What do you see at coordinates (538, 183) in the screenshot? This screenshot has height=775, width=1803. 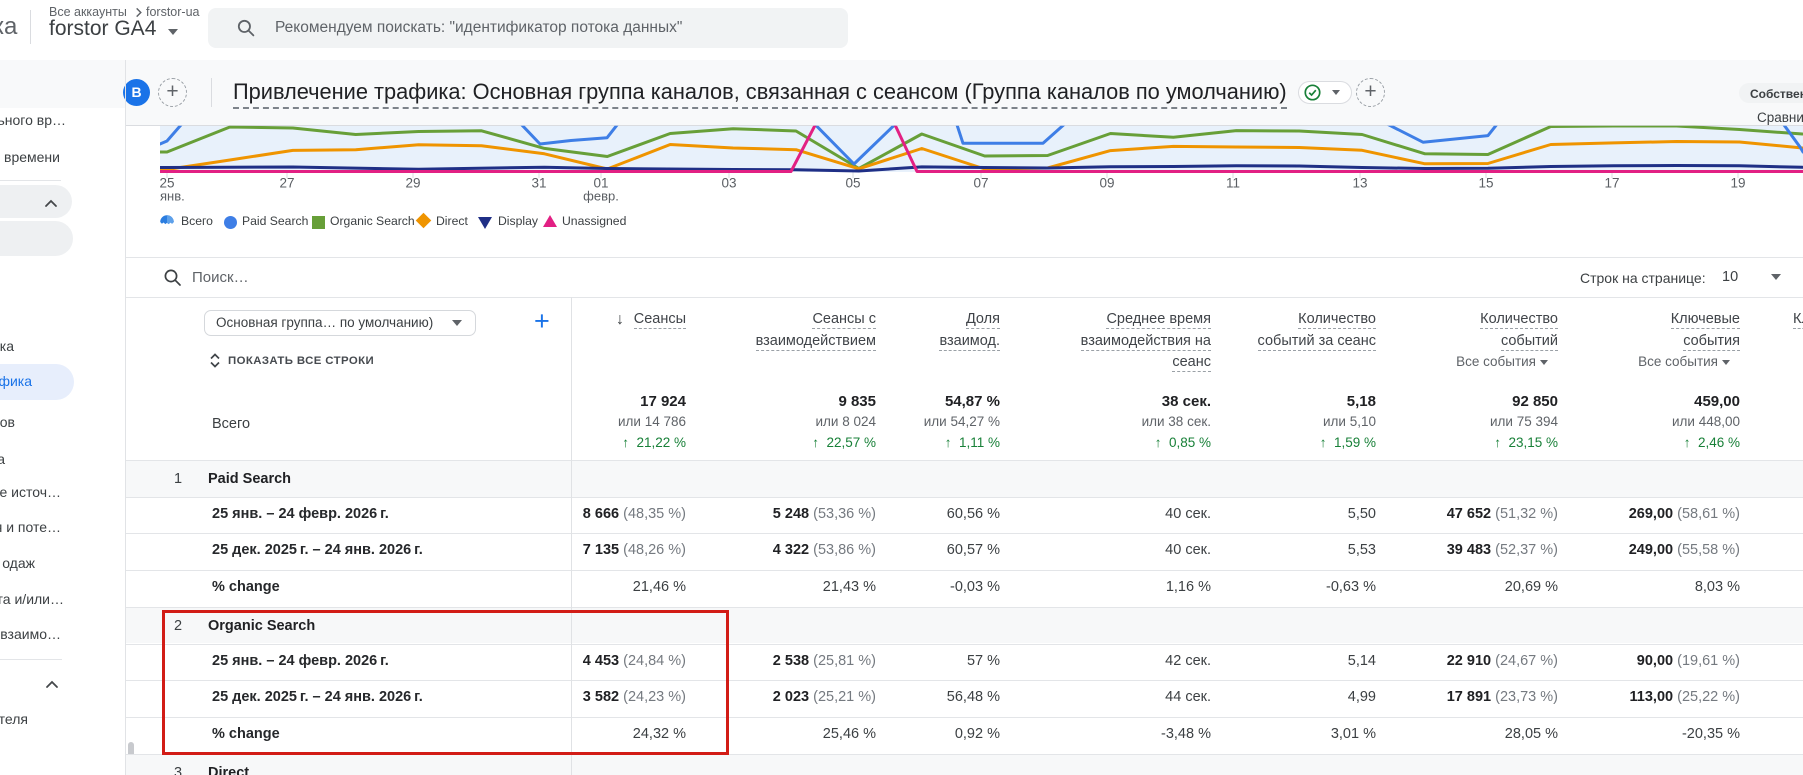 I see `svg-text: 31` at bounding box center [538, 183].